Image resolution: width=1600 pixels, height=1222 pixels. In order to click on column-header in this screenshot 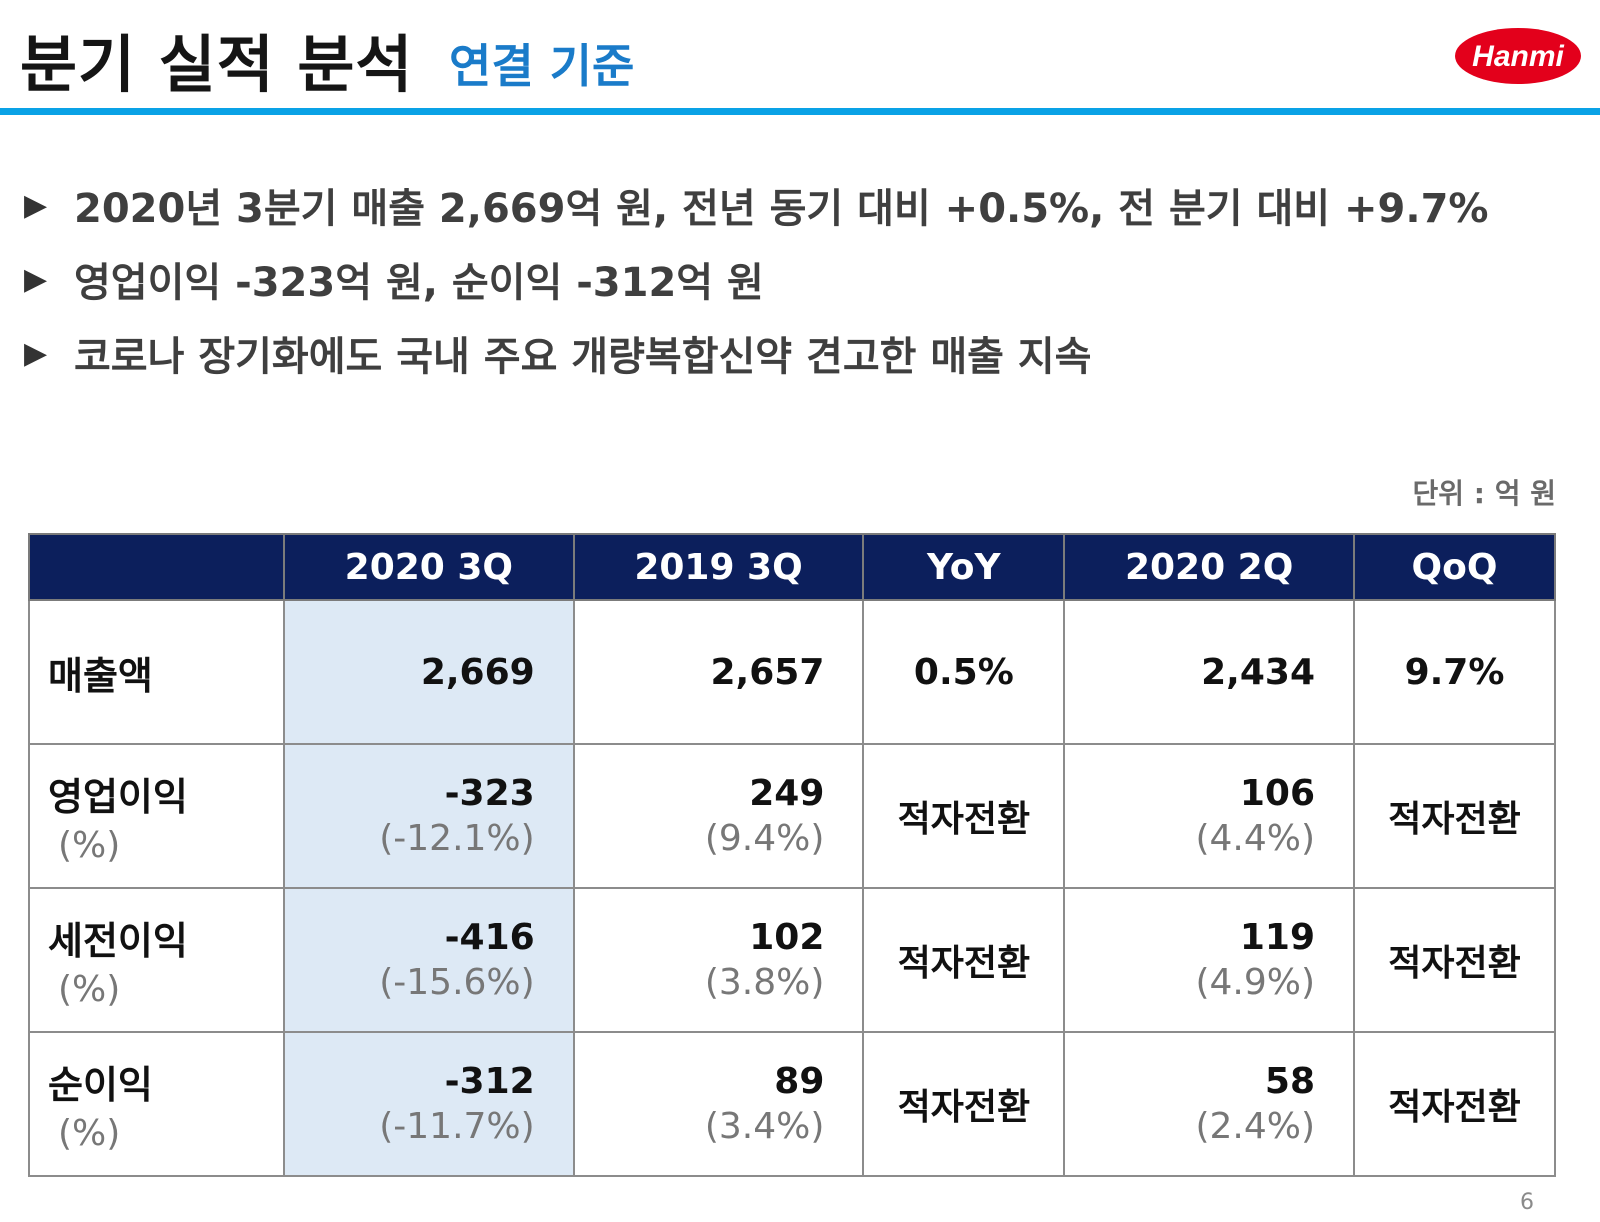, I will do `click(156, 567)`.